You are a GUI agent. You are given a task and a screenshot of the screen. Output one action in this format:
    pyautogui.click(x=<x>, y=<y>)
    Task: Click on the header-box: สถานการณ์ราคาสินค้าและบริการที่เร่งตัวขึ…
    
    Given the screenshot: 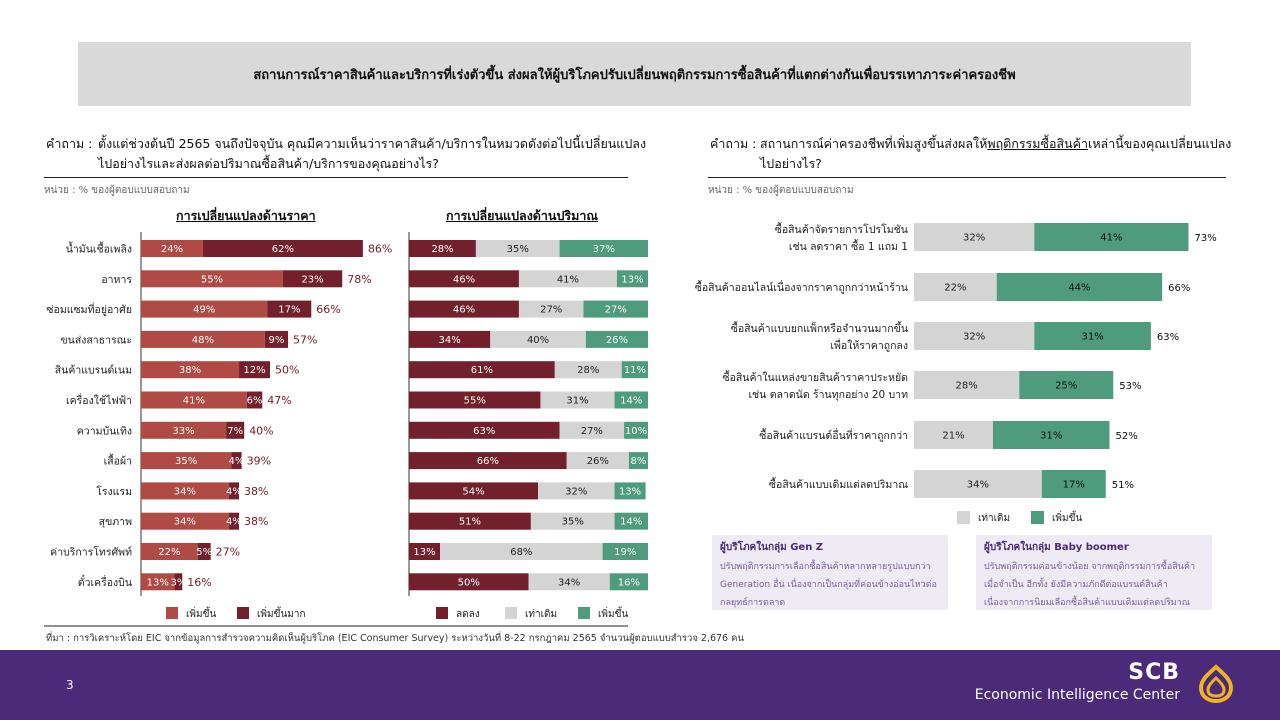 What is the action you would take?
    pyautogui.click(x=634, y=74)
    